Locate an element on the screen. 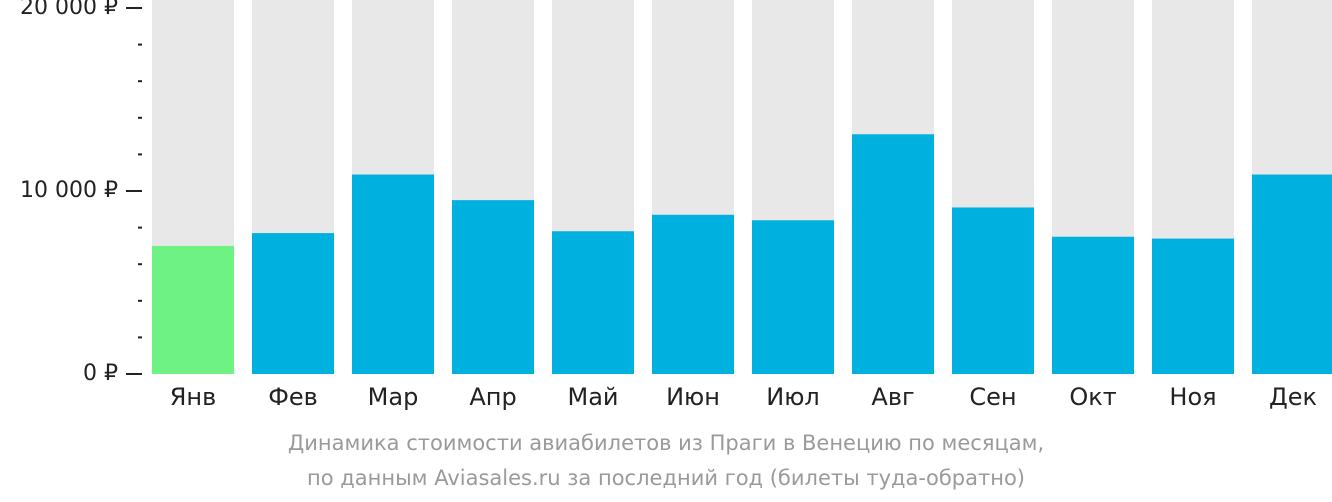  x-tick-label: Мар is located at coordinates (393, 397).